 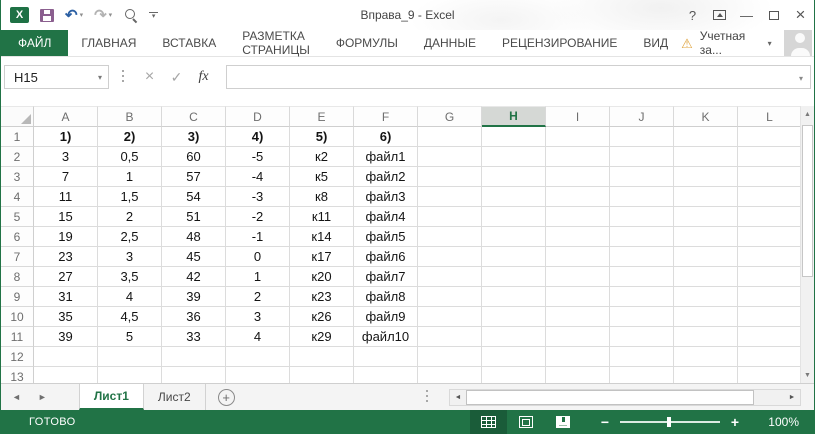 What do you see at coordinates (17, 197) in the screenshot?
I see `row-header-4: 4` at bounding box center [17, 197].